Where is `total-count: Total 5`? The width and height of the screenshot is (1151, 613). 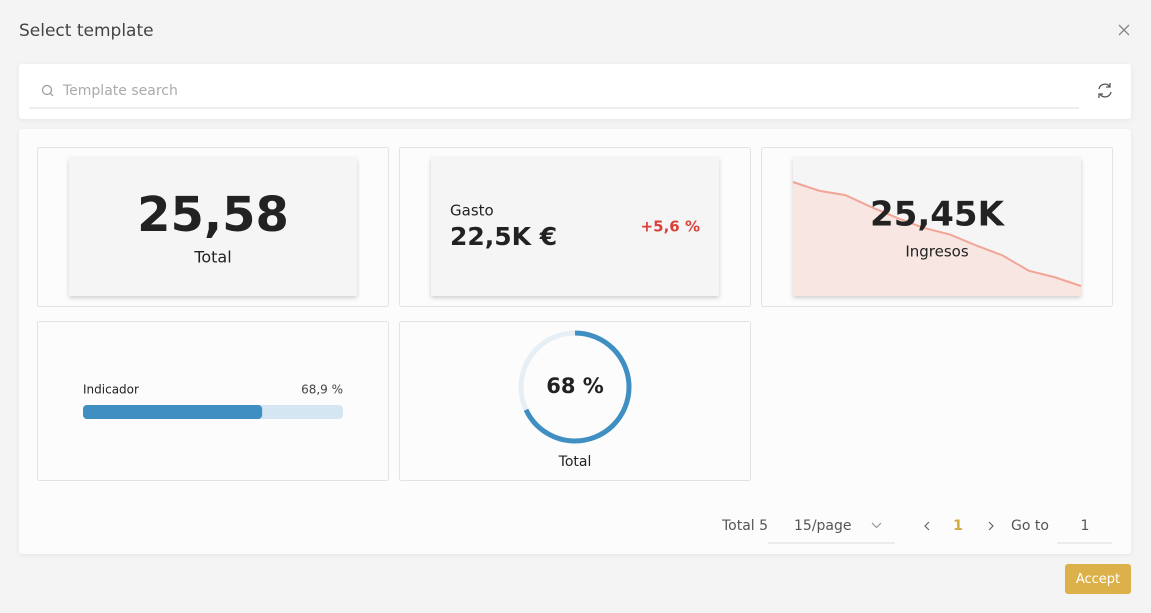 total-count: Total 5 is located at coordinates (744, 526).